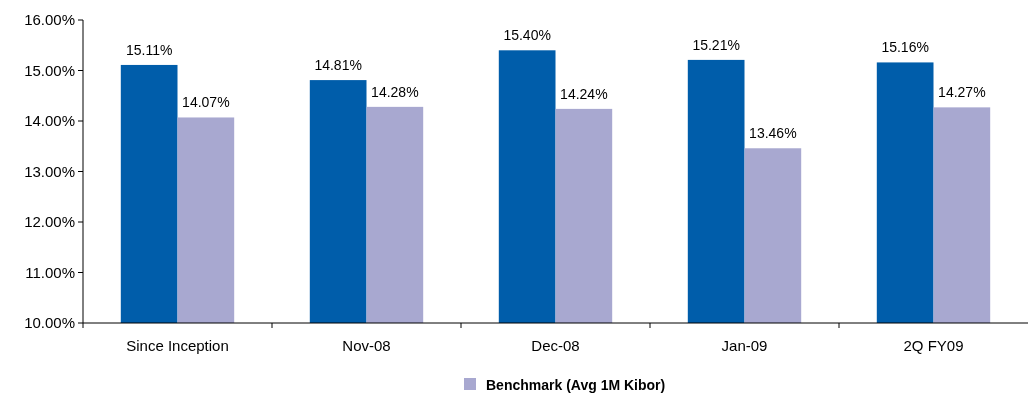 Image resolution: width=1028 pixels, height=401 pixels. I want to click on text: 14.07%, so click(206, 102).